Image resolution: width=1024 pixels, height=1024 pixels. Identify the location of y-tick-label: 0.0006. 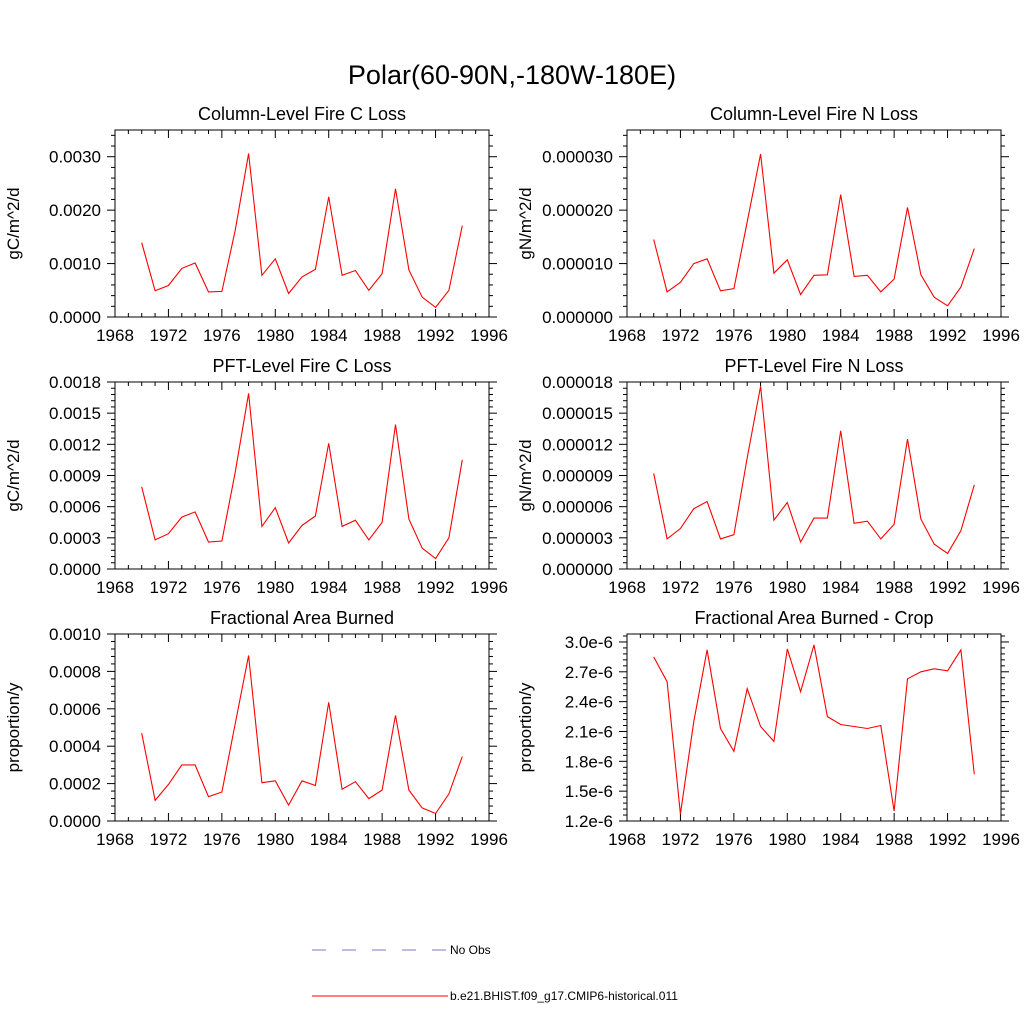
(75, 507).